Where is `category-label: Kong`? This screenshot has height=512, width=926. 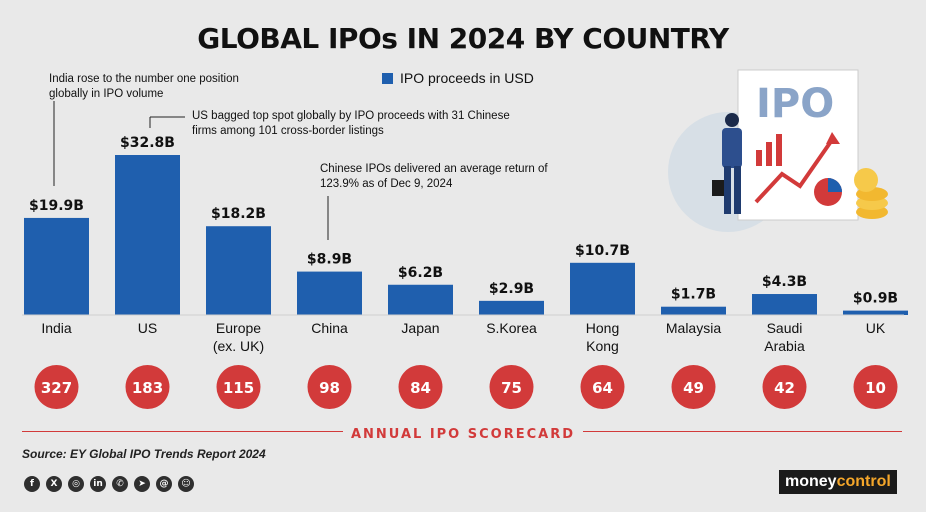 category-label: Kong is located at coordinates (602, 346).